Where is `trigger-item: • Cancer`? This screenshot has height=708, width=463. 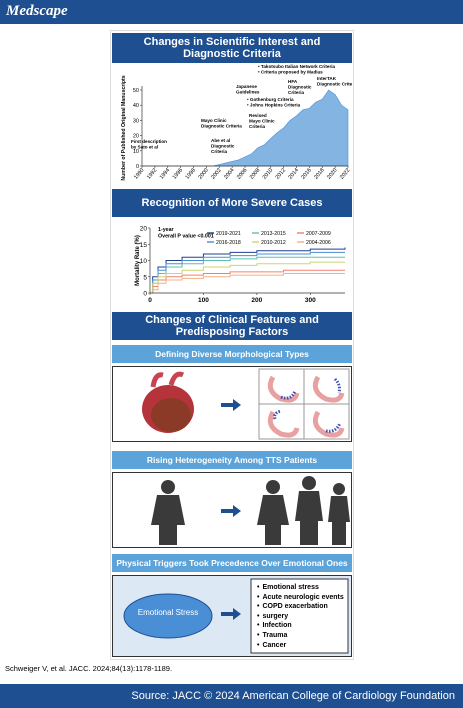
trigger-item: • Cancer is located at coordinates (303, 646).